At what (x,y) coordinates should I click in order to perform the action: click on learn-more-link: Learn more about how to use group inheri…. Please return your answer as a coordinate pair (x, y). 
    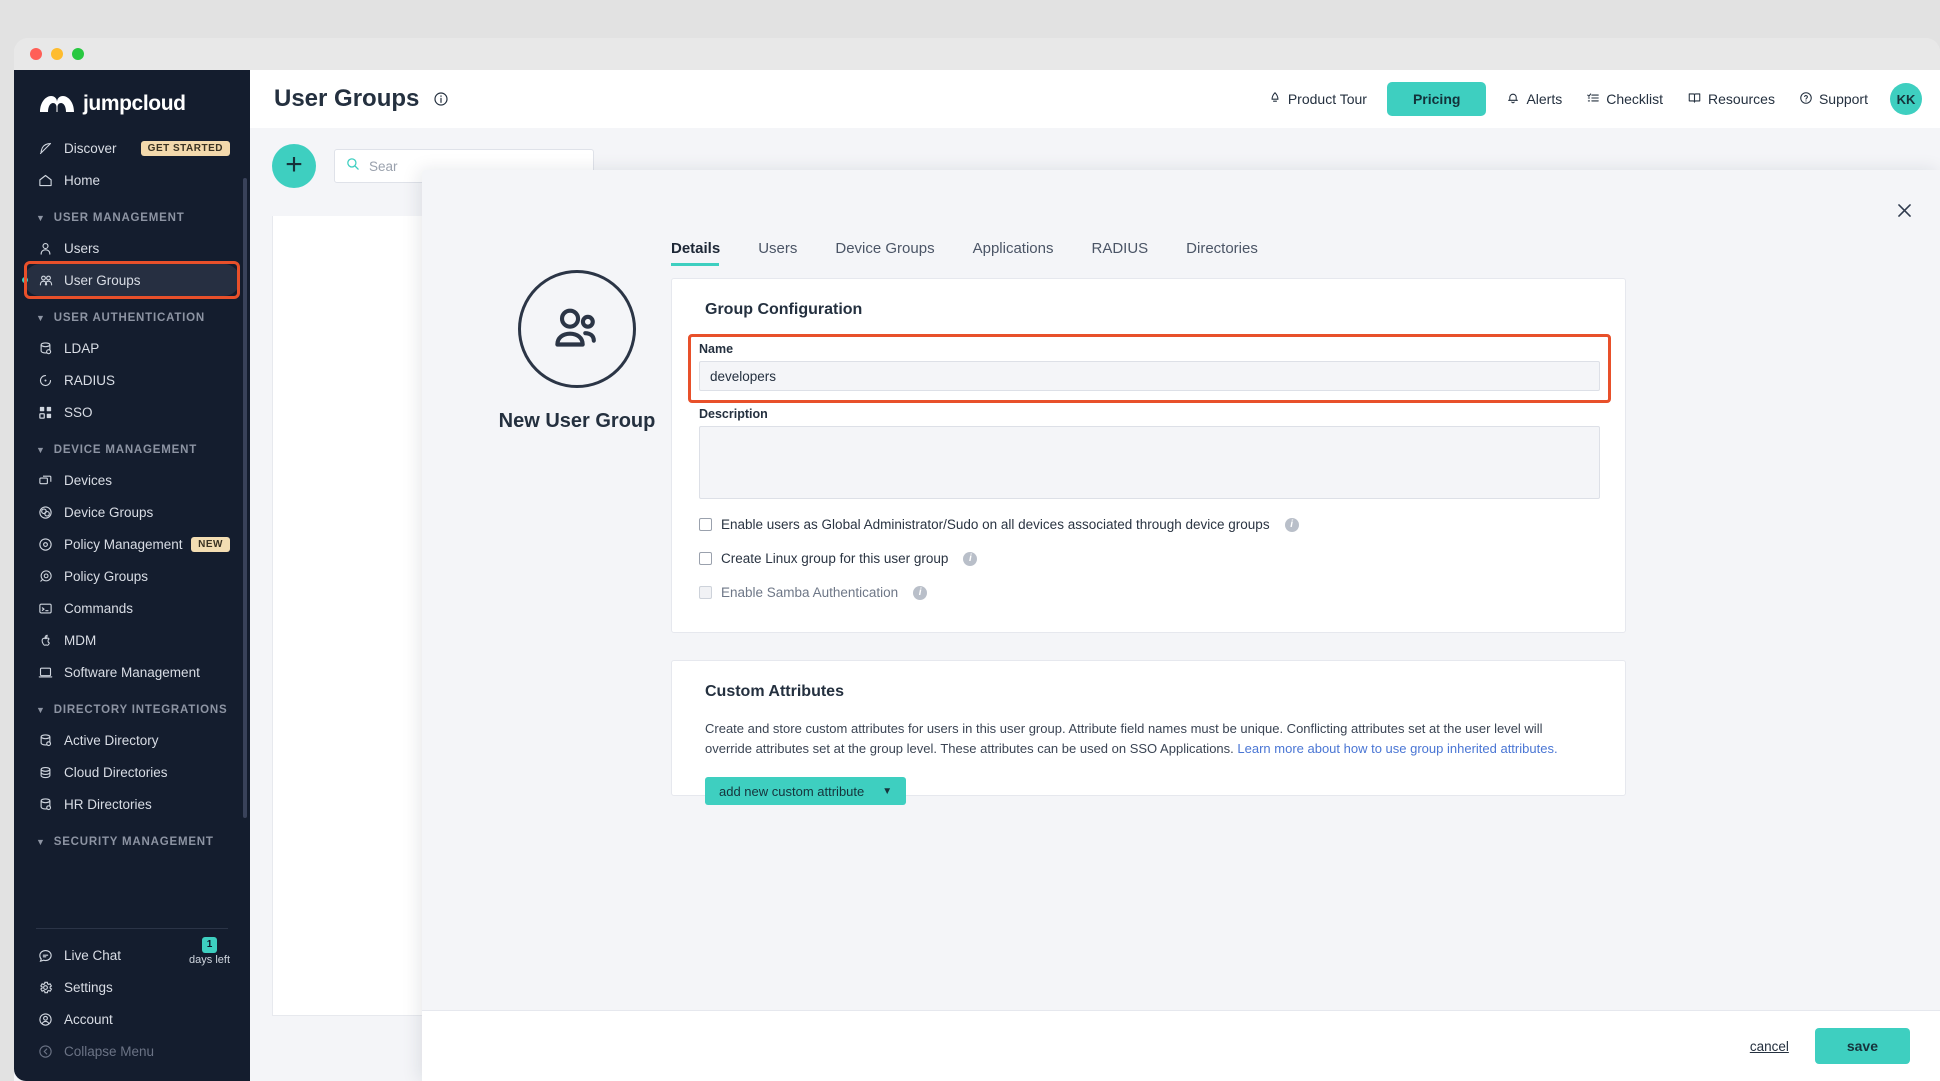
    Looking at the image, I should click on (1397, 749).